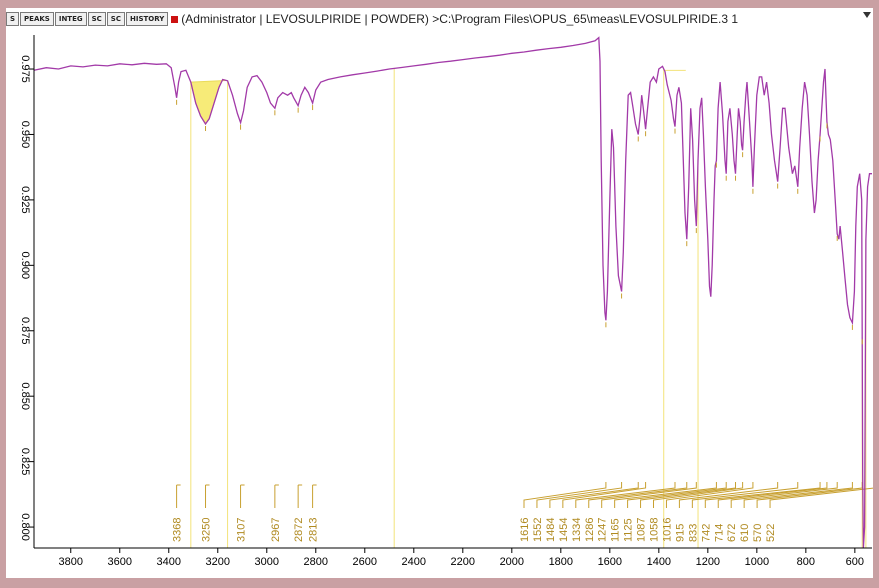 Image resolution: width=879 pixels, height=588 pixels. I want to click on toolbar-button-history: HISTORY, so click(147, 19).